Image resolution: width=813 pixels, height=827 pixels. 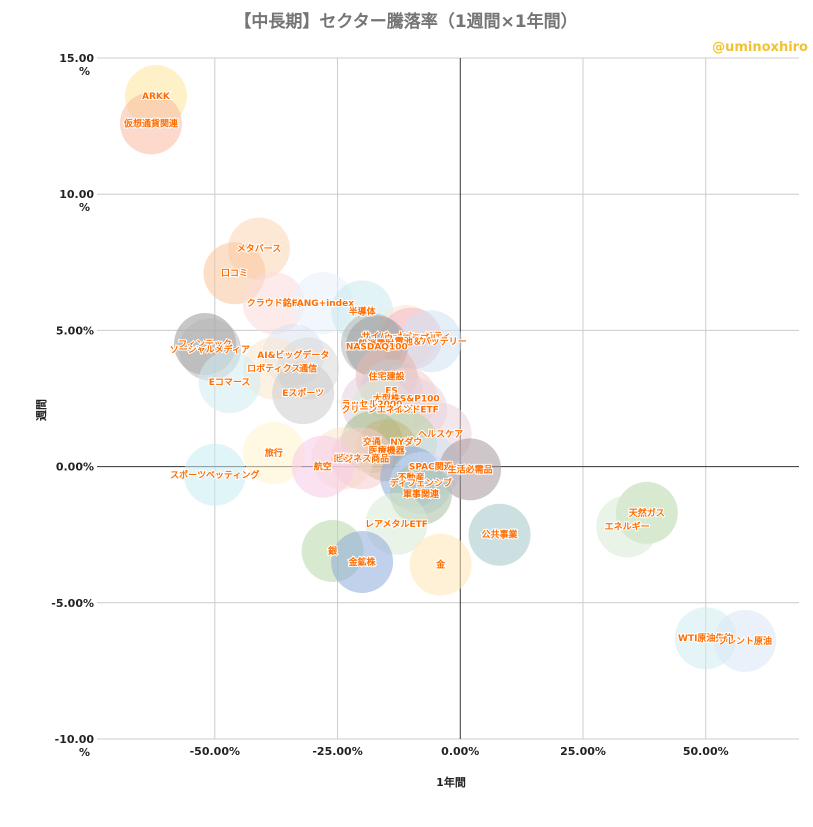 I want to click on y-tick-label: 10.00, so click(x=76, y=194).